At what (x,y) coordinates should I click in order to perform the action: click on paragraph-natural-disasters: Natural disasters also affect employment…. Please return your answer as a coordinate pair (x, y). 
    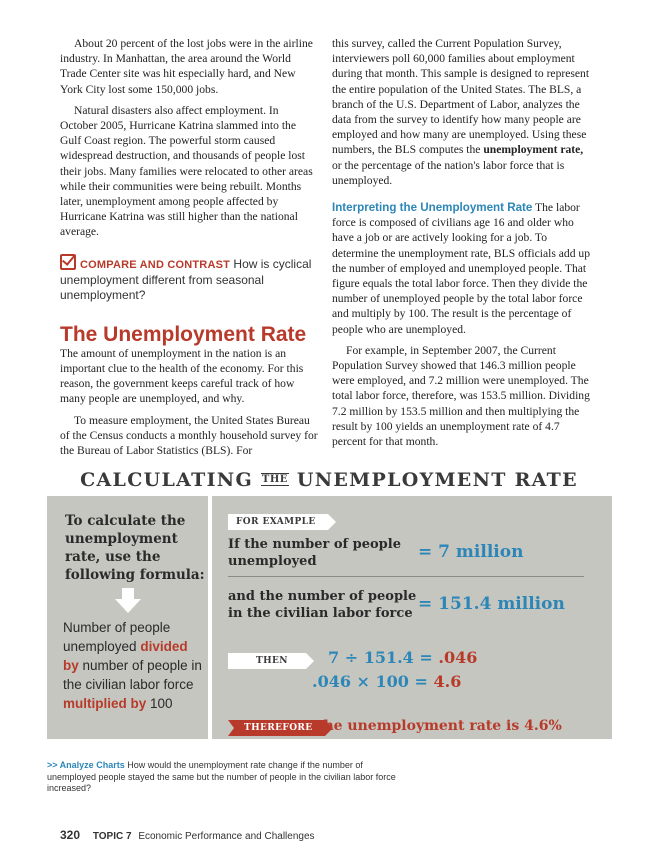
    Looking at the image, I should click on (186, 171).